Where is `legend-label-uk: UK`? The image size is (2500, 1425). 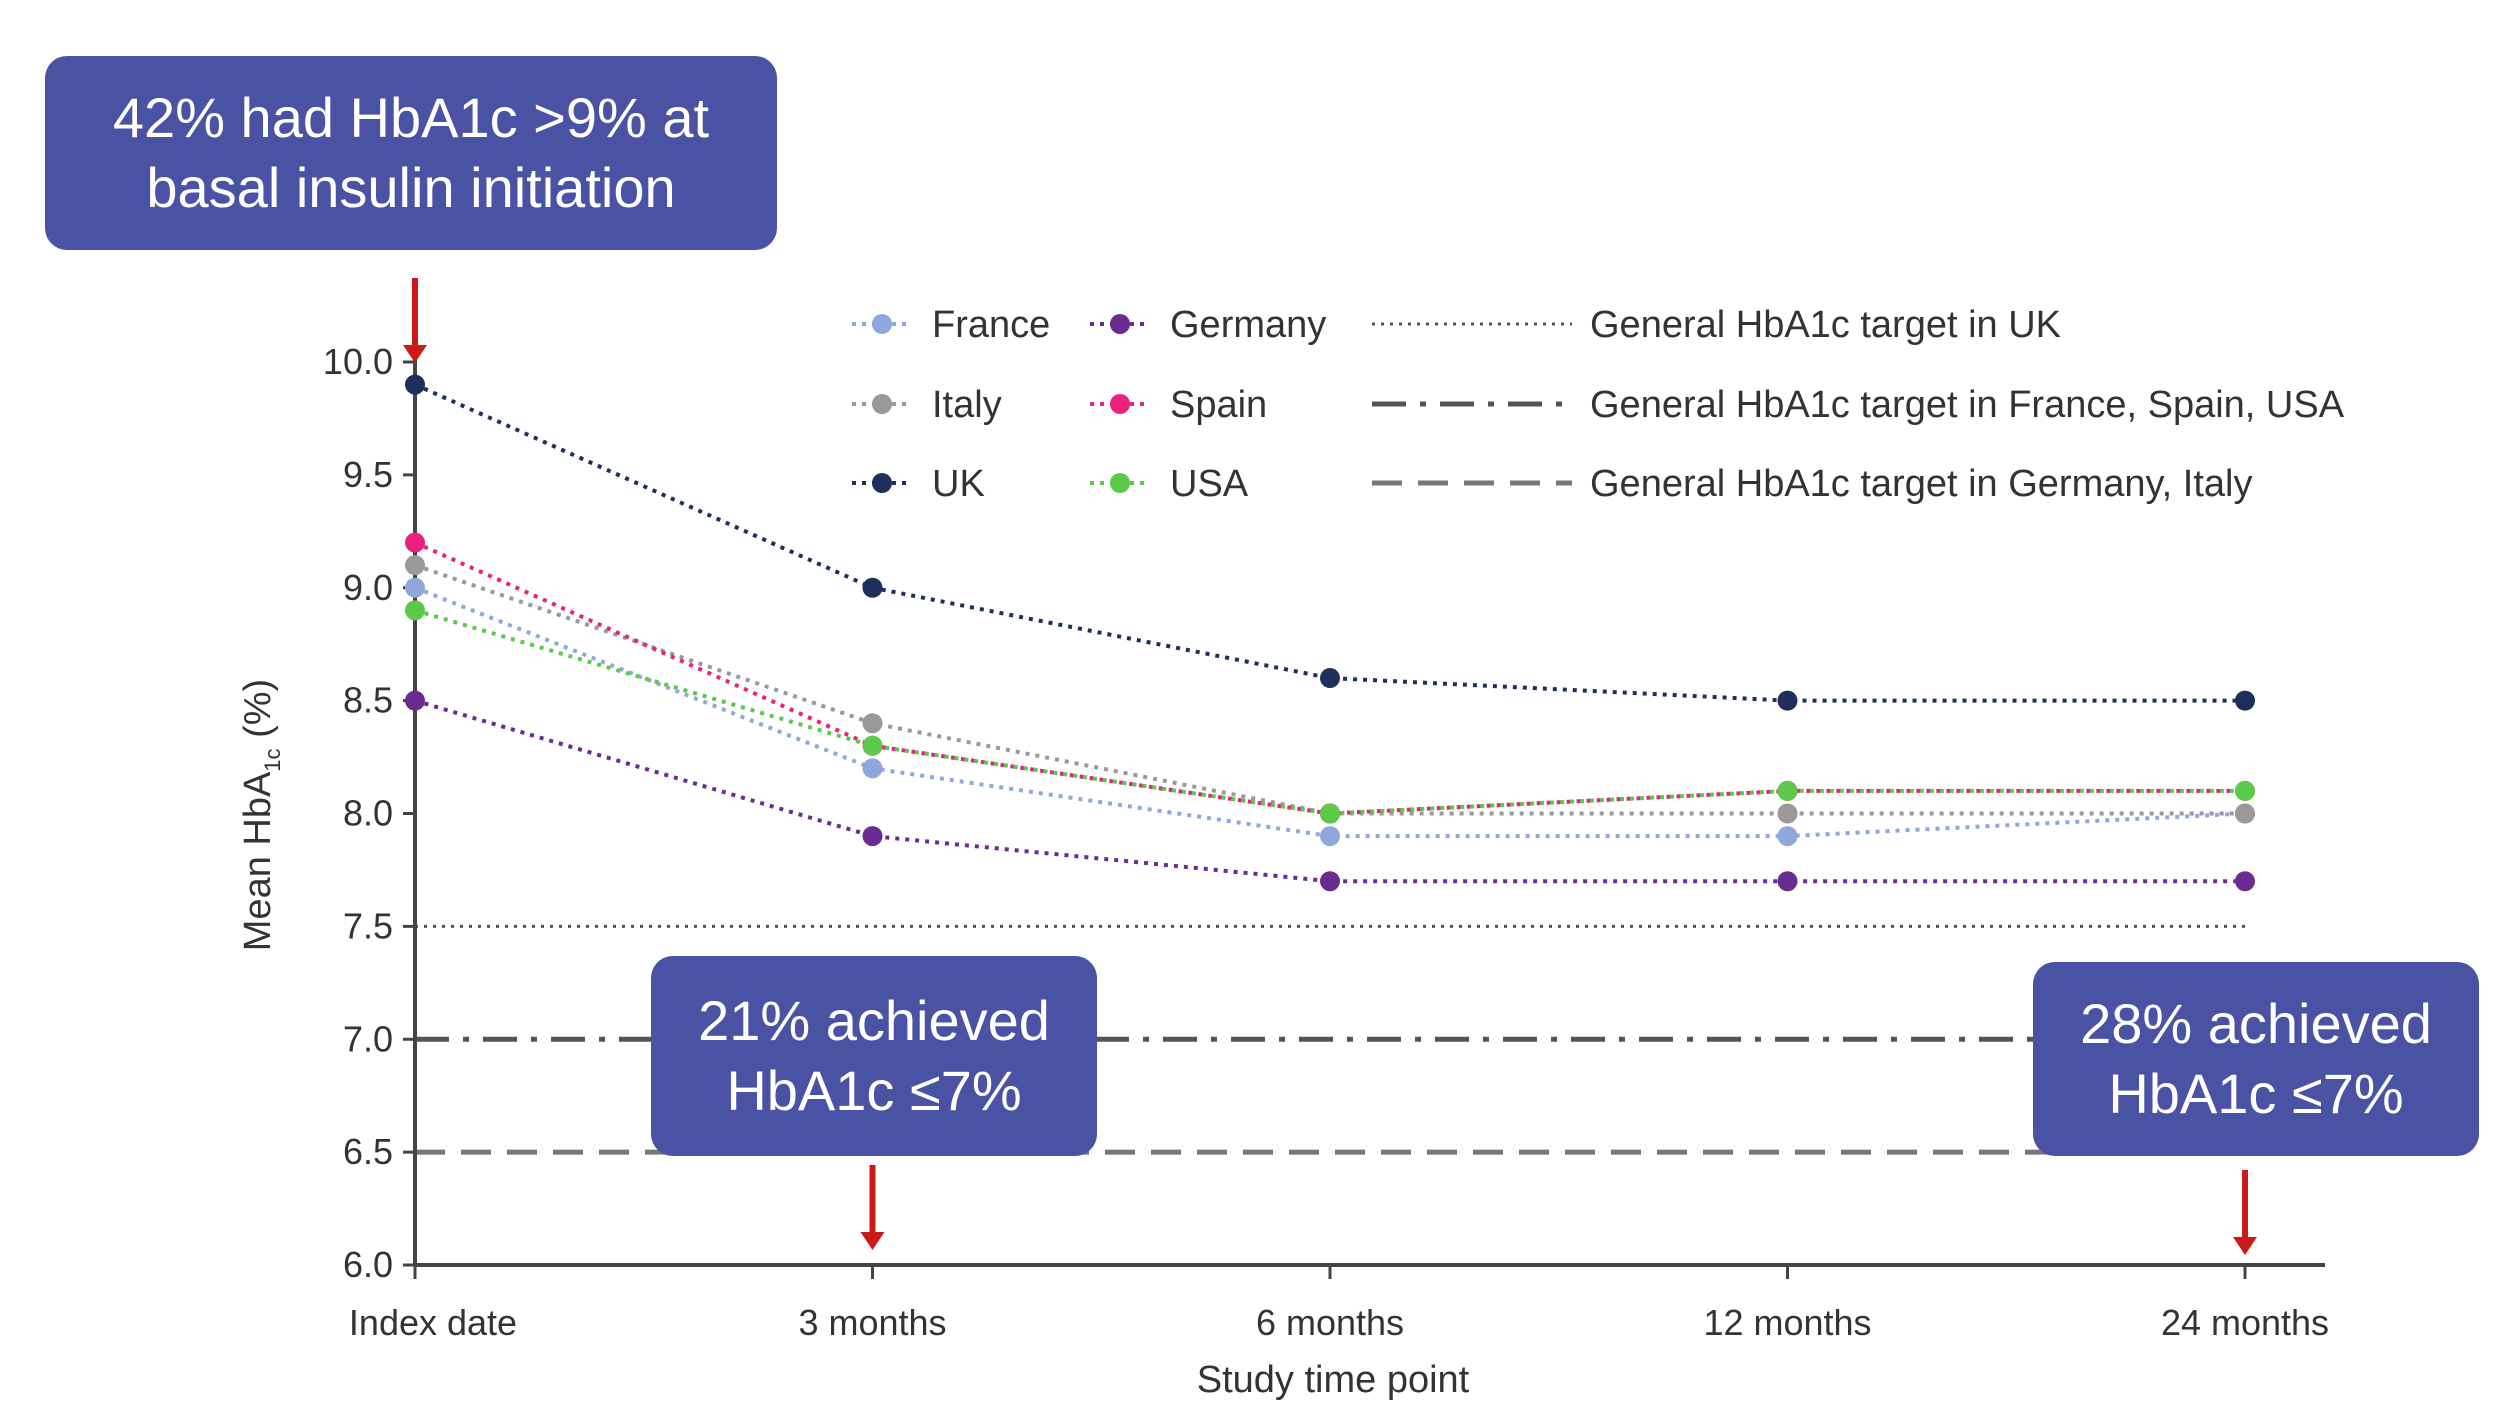
legend-label-uk: UK is located at coordinates (958, 484).